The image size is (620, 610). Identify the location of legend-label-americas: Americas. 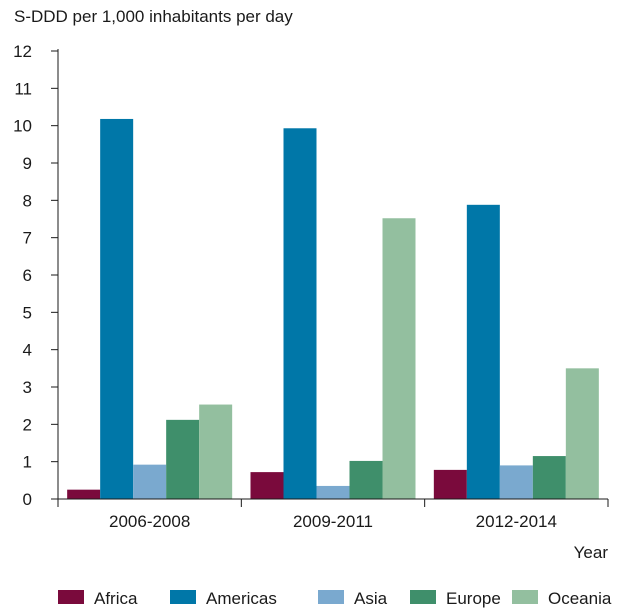
(241, 598).